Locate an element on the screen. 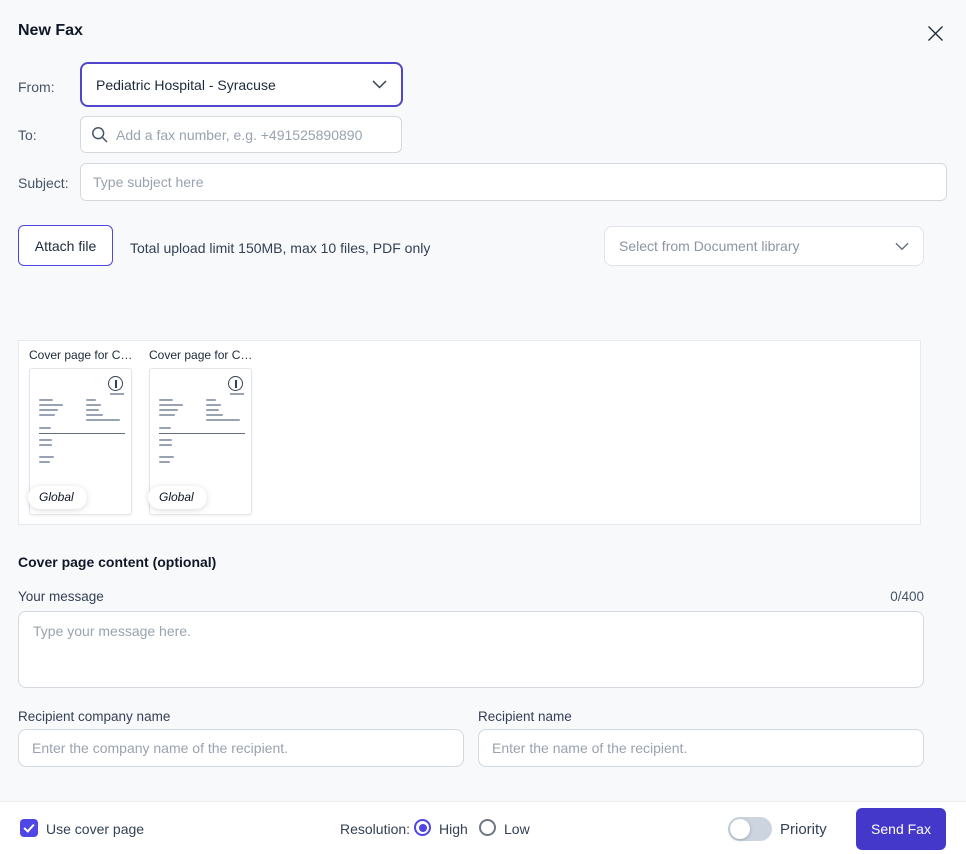 The width and height of the screenshot is (966, 854). from-select: Pediatric Hospital - Syracuse is located at coordinates (241, 84).